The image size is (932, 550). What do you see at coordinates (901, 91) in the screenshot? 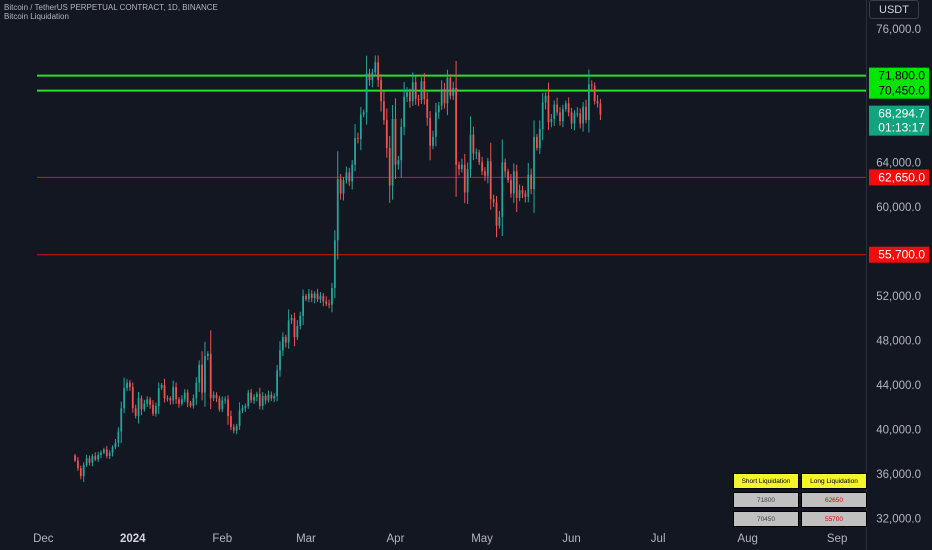
I see `short-liquidation-tag-label: 70,450.0` at bounding box center [901, 91].